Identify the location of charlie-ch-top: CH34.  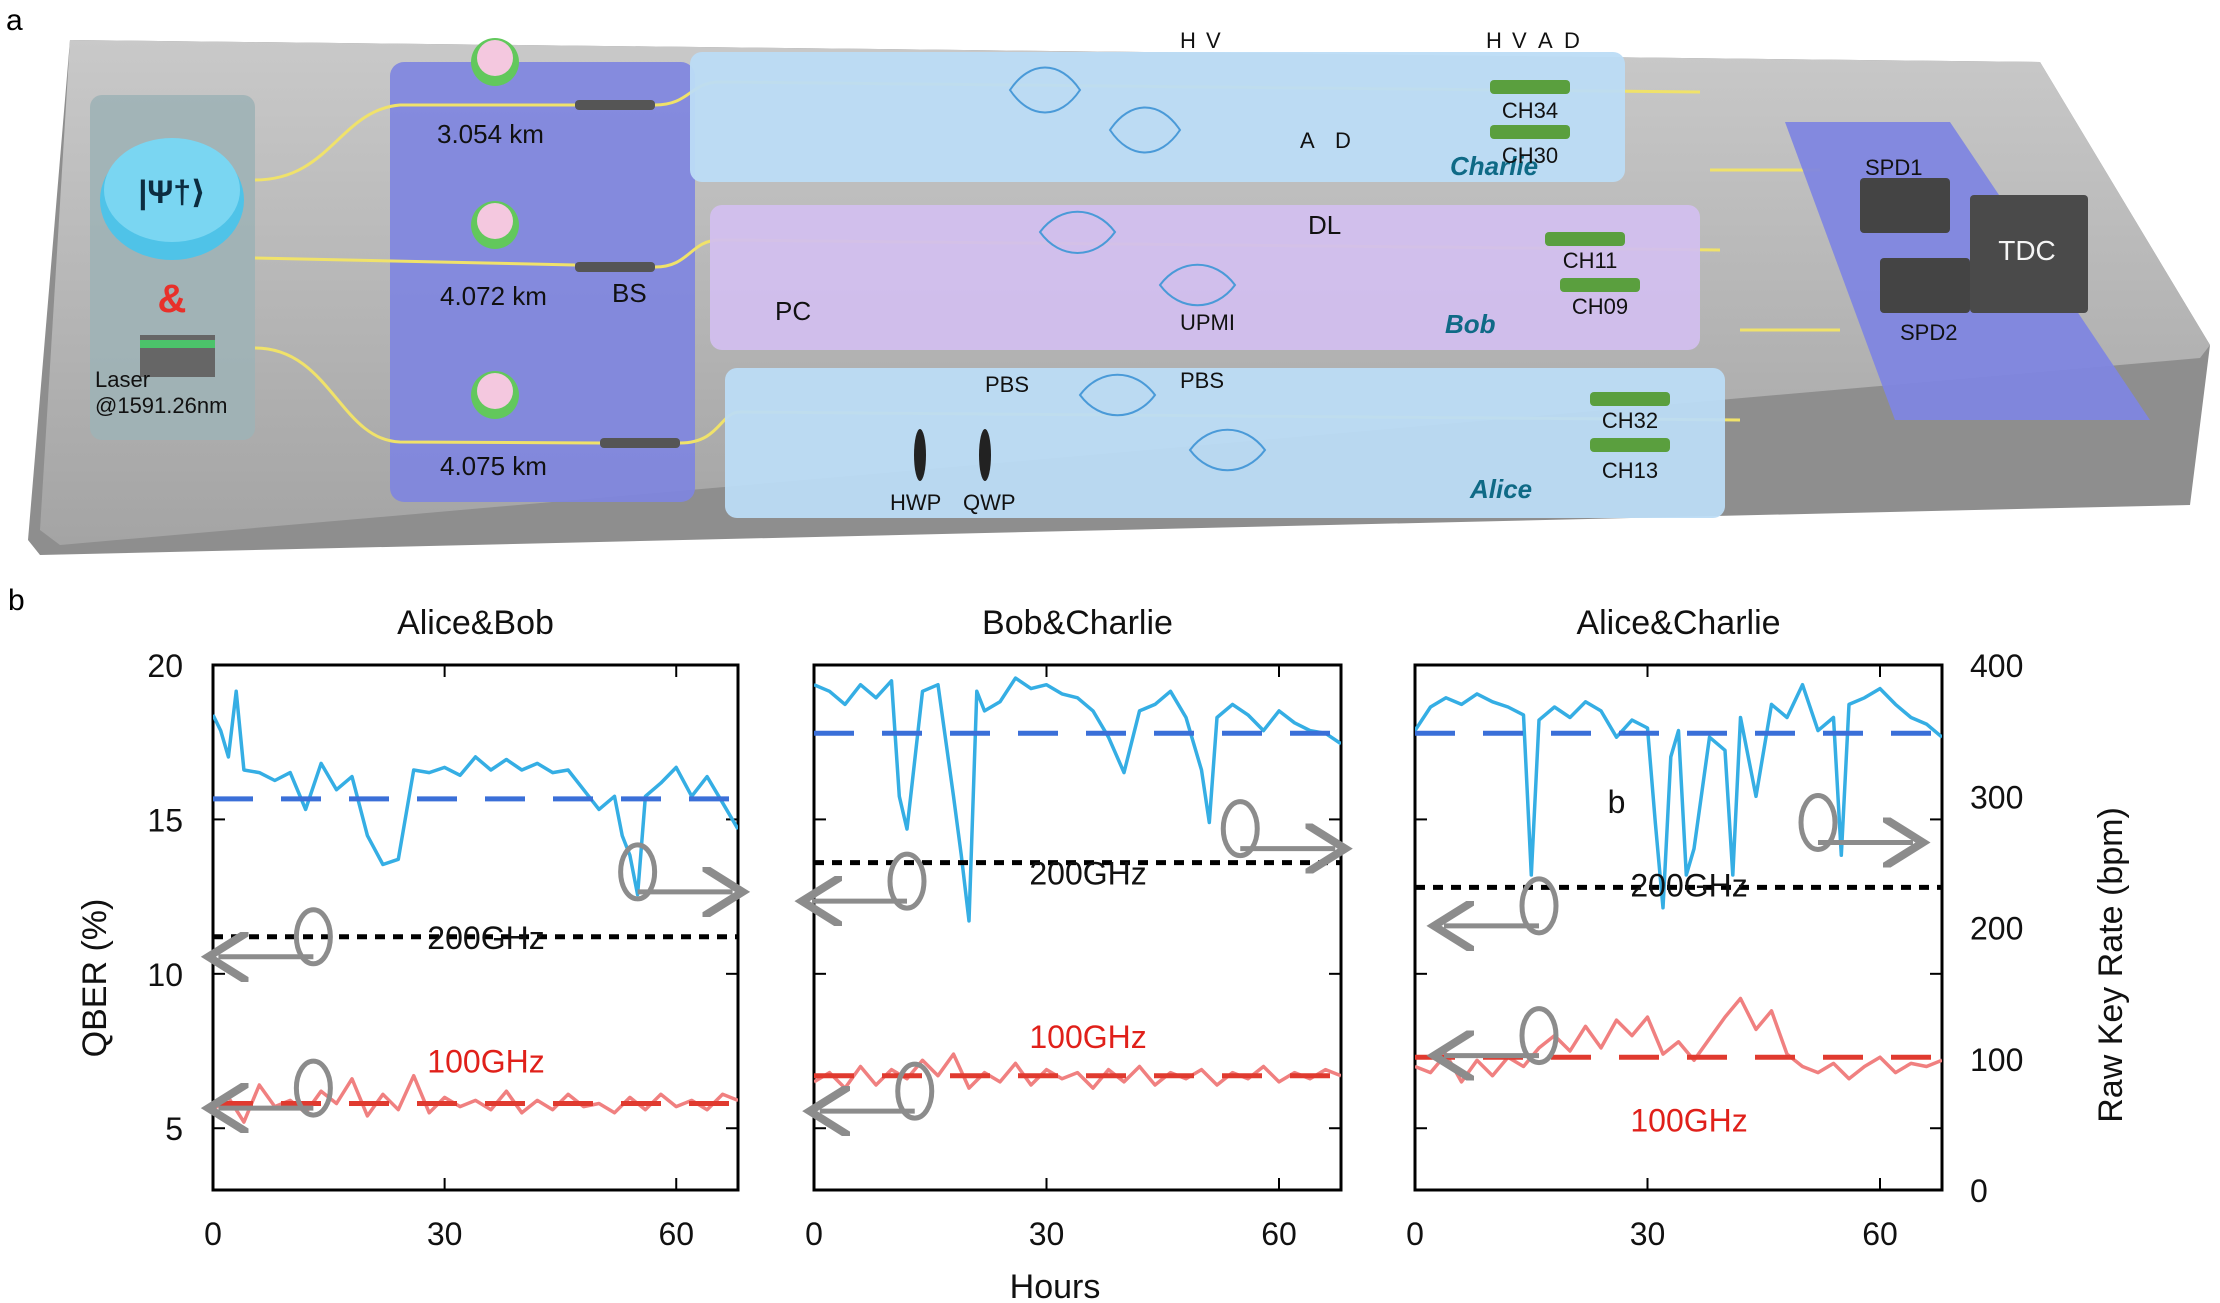
(1530, 110).